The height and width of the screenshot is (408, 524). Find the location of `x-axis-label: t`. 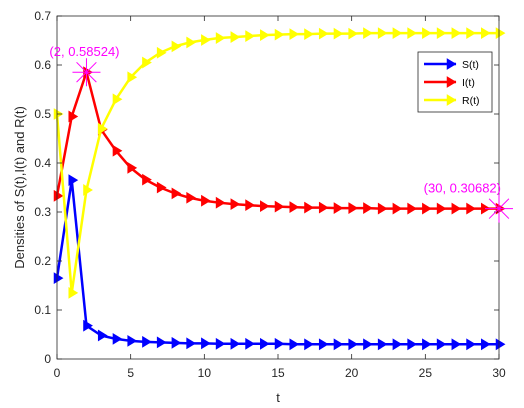

x-axis-label: t is located at coordinates (278, 397).